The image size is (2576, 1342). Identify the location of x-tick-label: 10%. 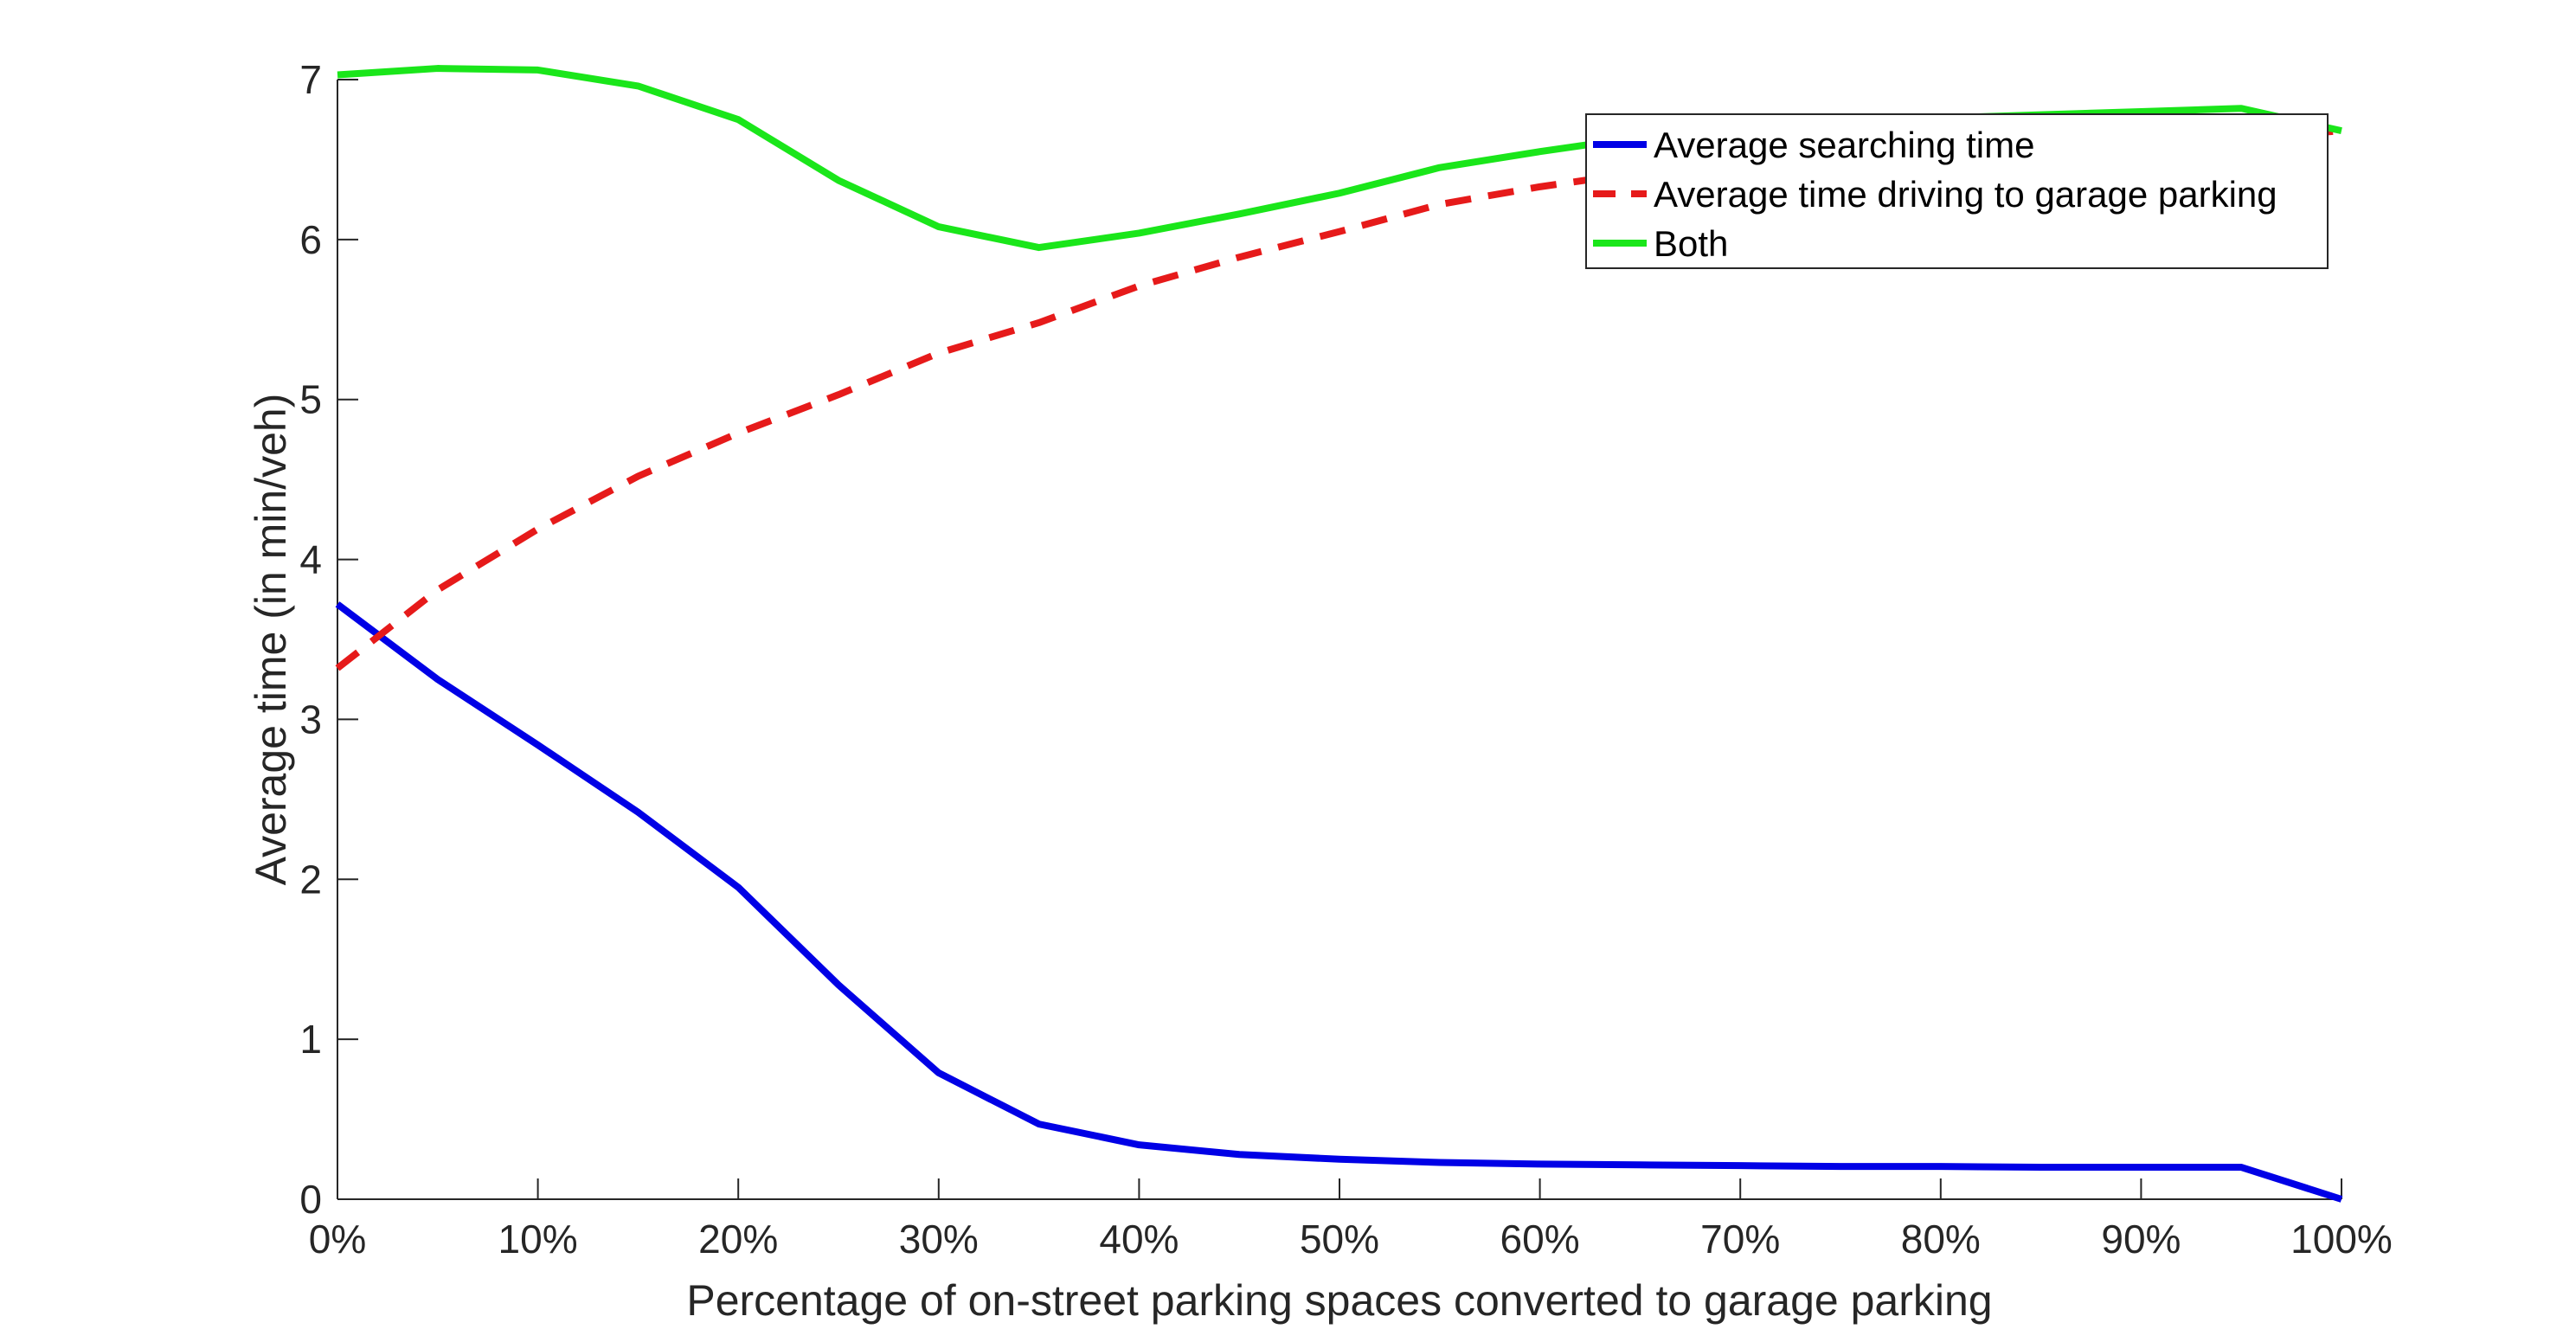
(538, 1239).